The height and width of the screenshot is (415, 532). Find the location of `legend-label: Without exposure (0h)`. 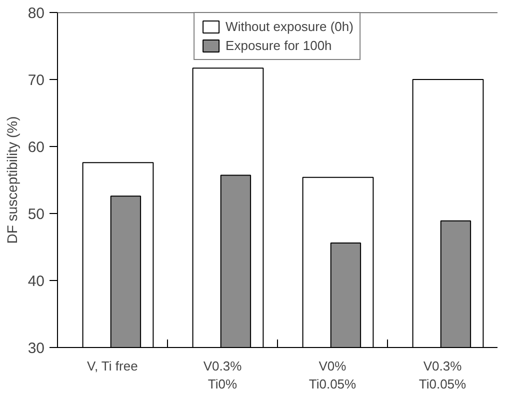

legend-label: Without exposure (0h) is located at coordinates (290, 26).